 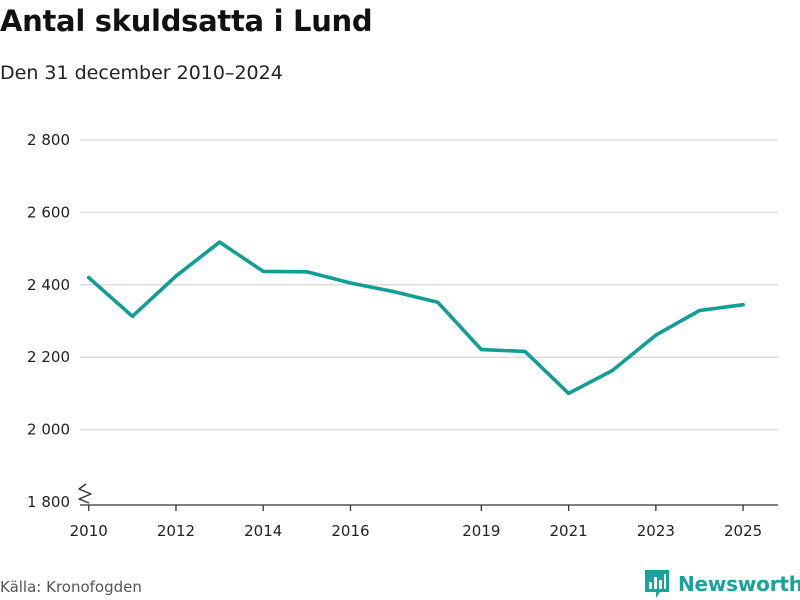 What do you see at coordinates (48, 140) in the screenshot?
I see `y-tick-label: 2 800` at bounding box center [48, 140].